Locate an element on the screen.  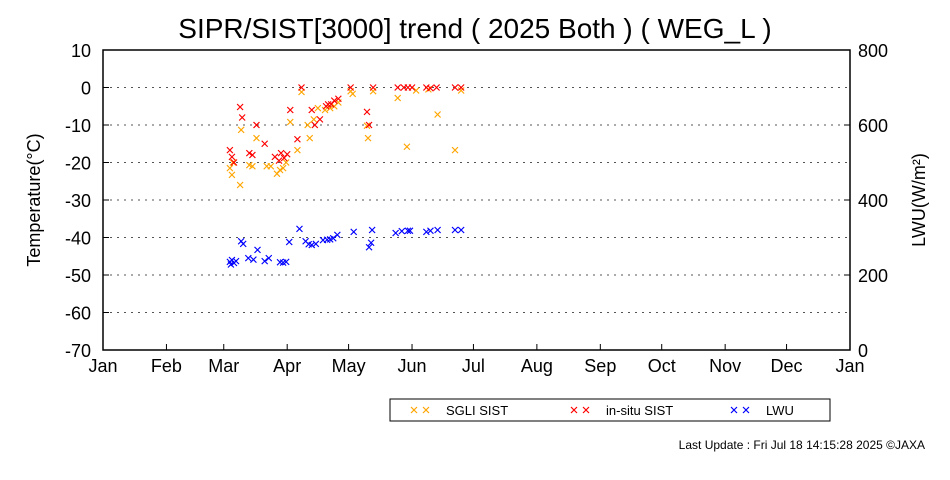
y2-tick-label: 400 is located at coordinates (873, 201).